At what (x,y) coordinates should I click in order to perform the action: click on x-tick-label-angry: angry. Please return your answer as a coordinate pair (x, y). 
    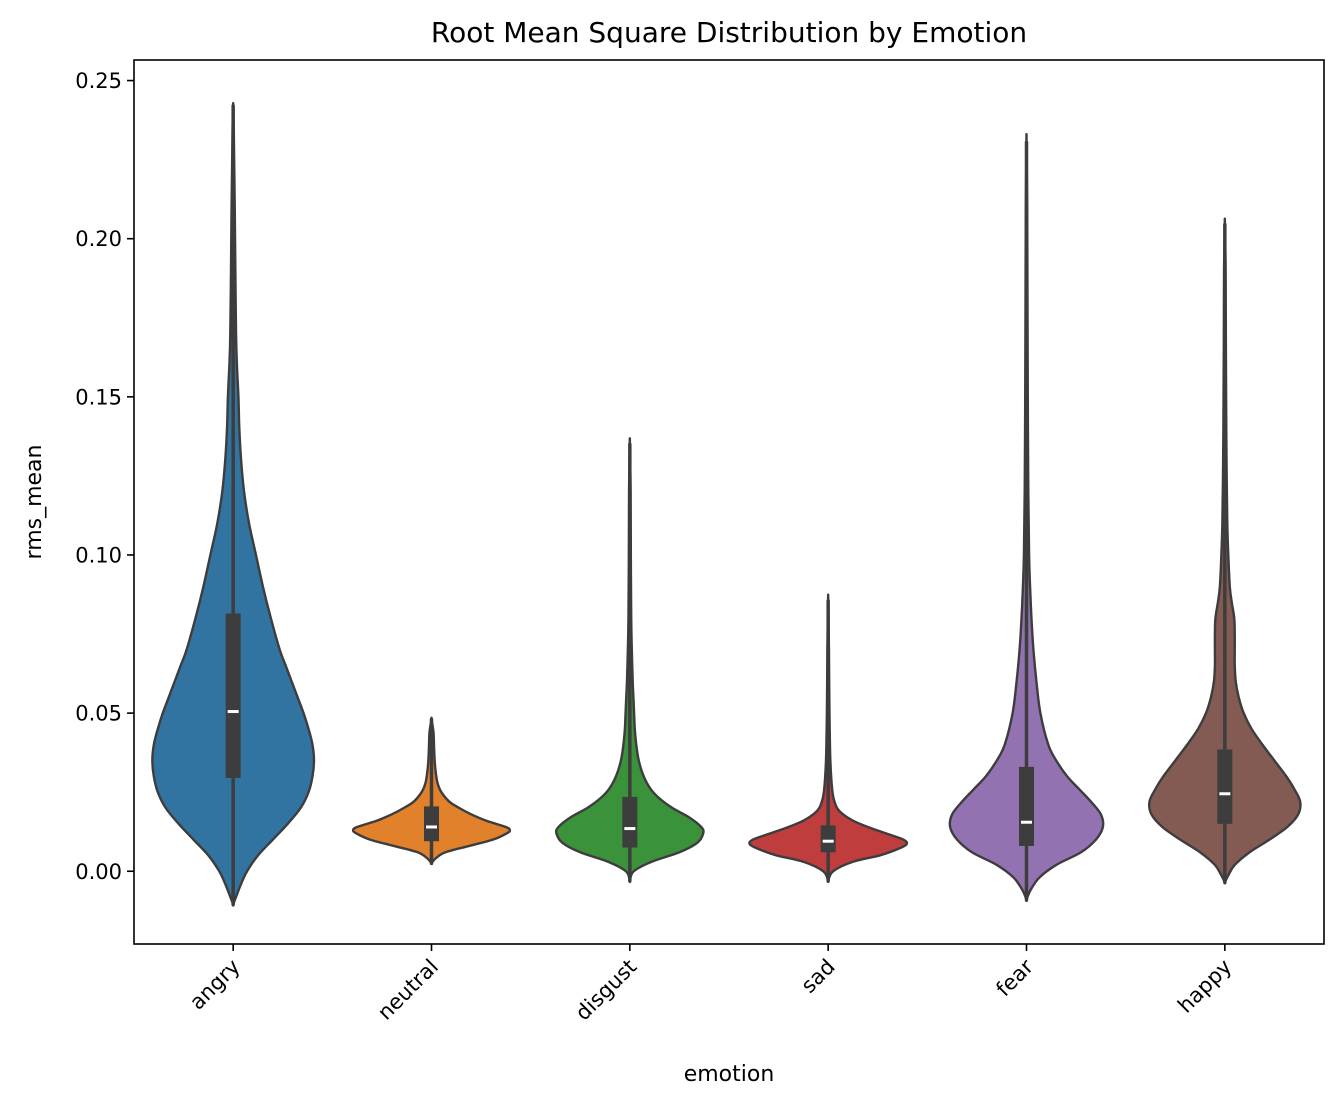
    Looking at the image, I should click on (215, 985).